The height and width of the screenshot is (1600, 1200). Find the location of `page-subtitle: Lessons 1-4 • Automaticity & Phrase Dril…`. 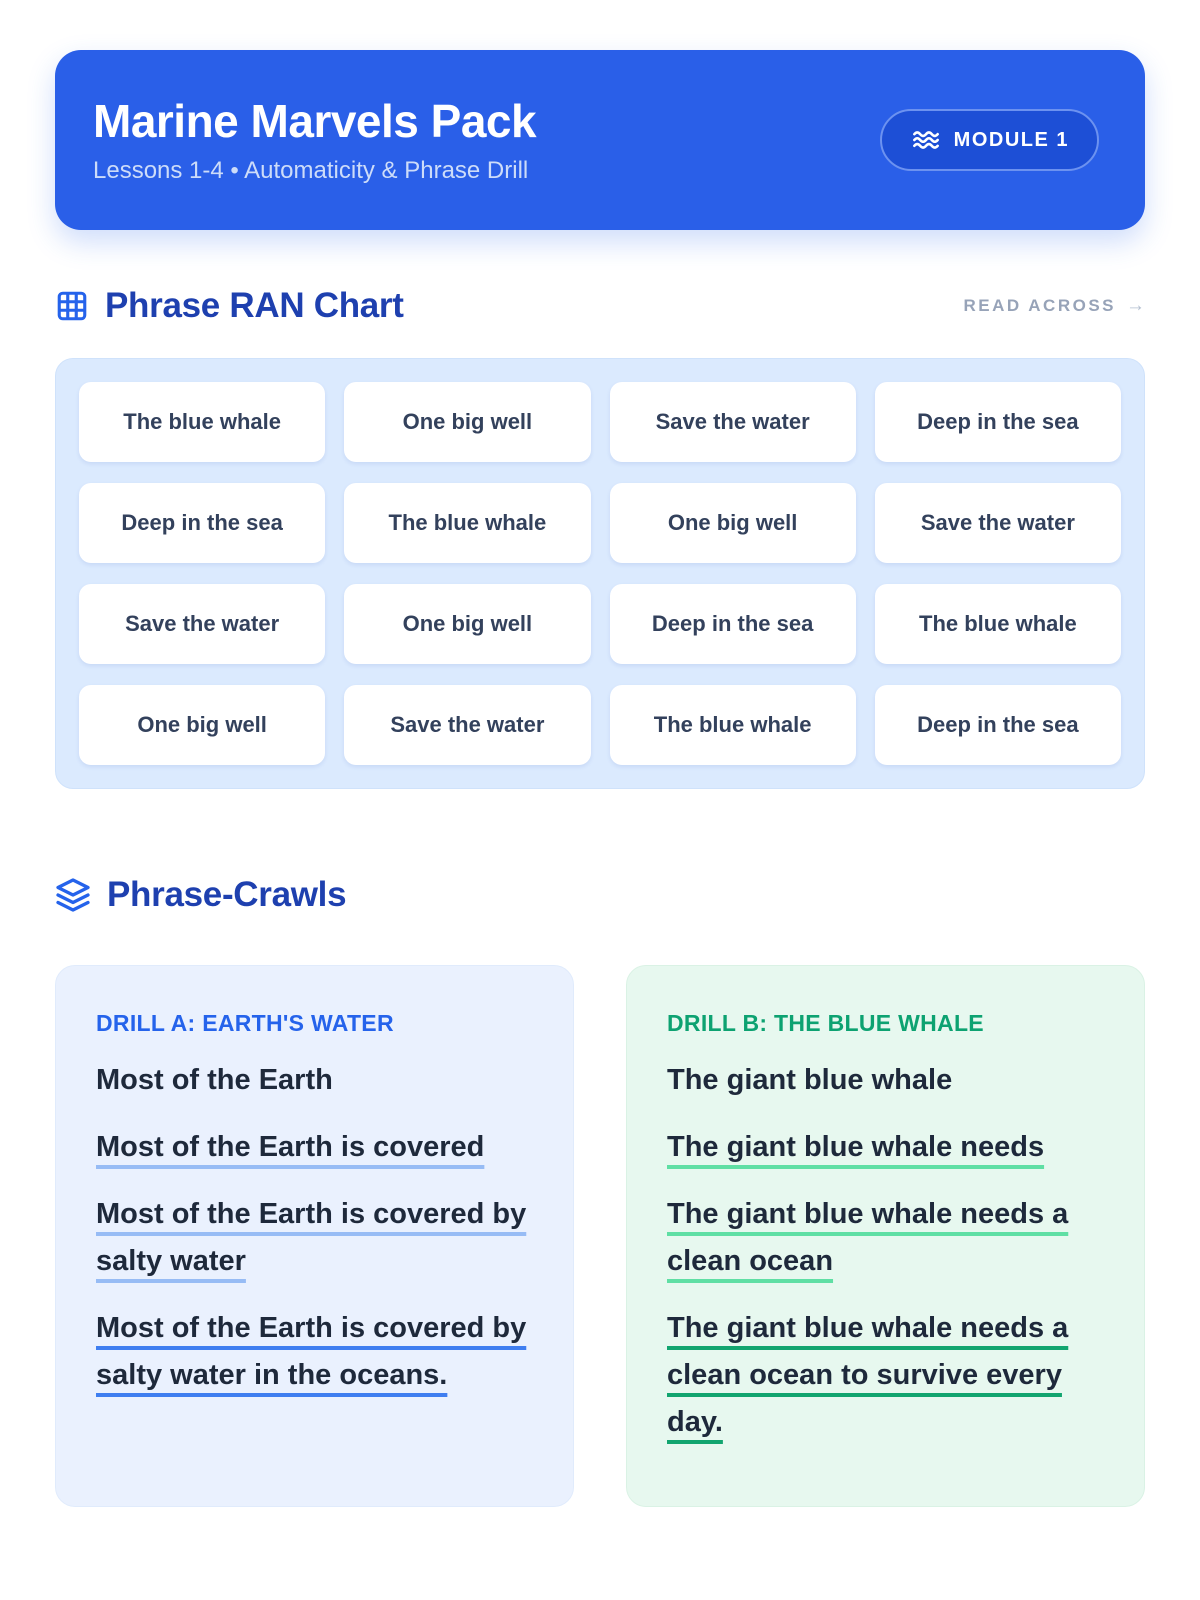

page-subtitle: Lessons 1-4 • Automaticity & Phrase Dril… is located at coordinates (311, 171).